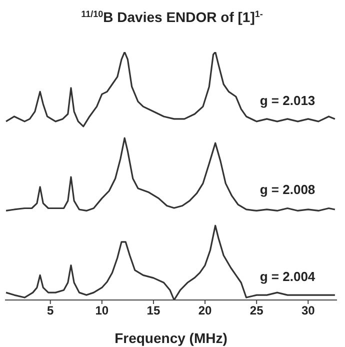 The image size is (345, 347). What do you see at coordinates (257, 311) in the screenshot?
I see `x-tick-label: 25` at bounding box center [257, 311].